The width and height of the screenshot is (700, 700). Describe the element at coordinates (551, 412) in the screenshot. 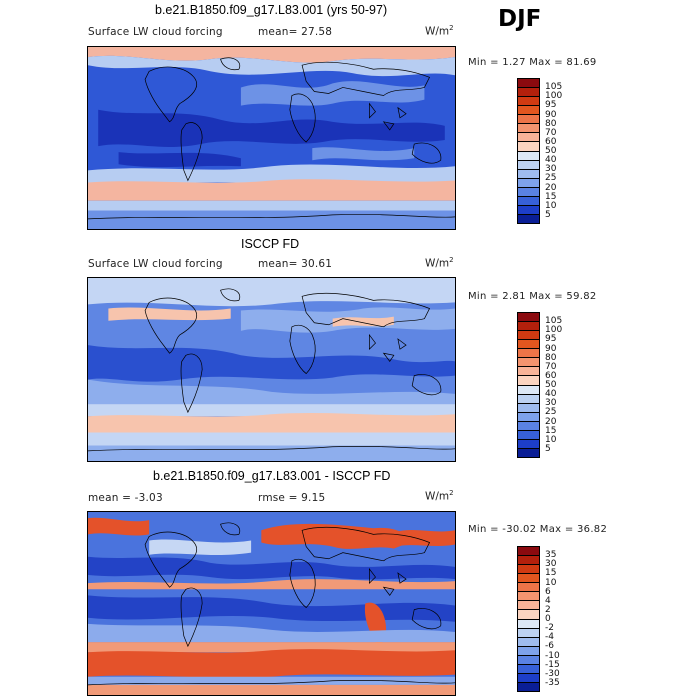

I see `colorbar-tick-label: 25` at that location.